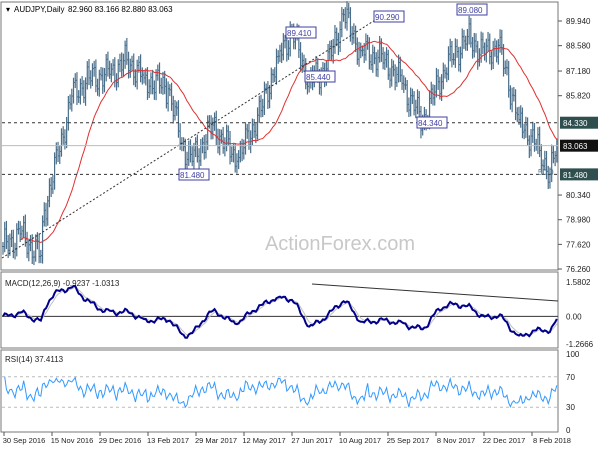  Describe the element at coordinates (62, 283) in the screenshot. I see `macd-title: MACD(12,26,9) -0.9237 -1.0313` at that location.